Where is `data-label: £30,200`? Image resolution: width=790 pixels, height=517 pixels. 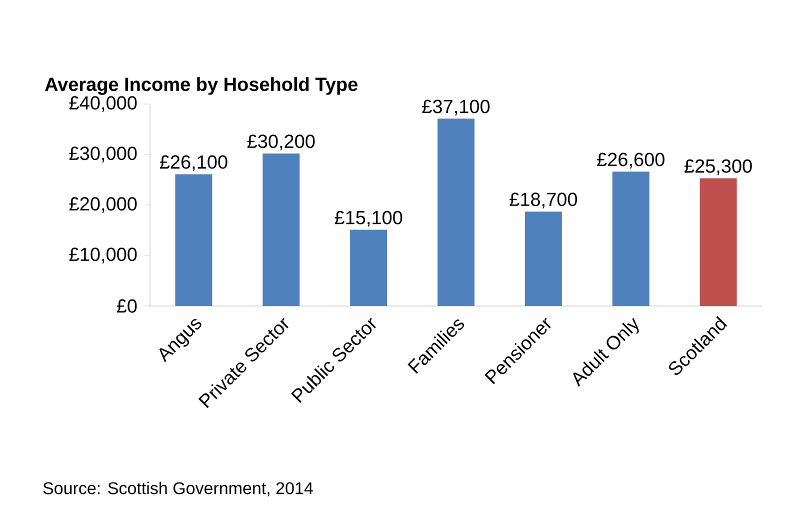
data-label: £30,200 is located at coordinates (281, 142).